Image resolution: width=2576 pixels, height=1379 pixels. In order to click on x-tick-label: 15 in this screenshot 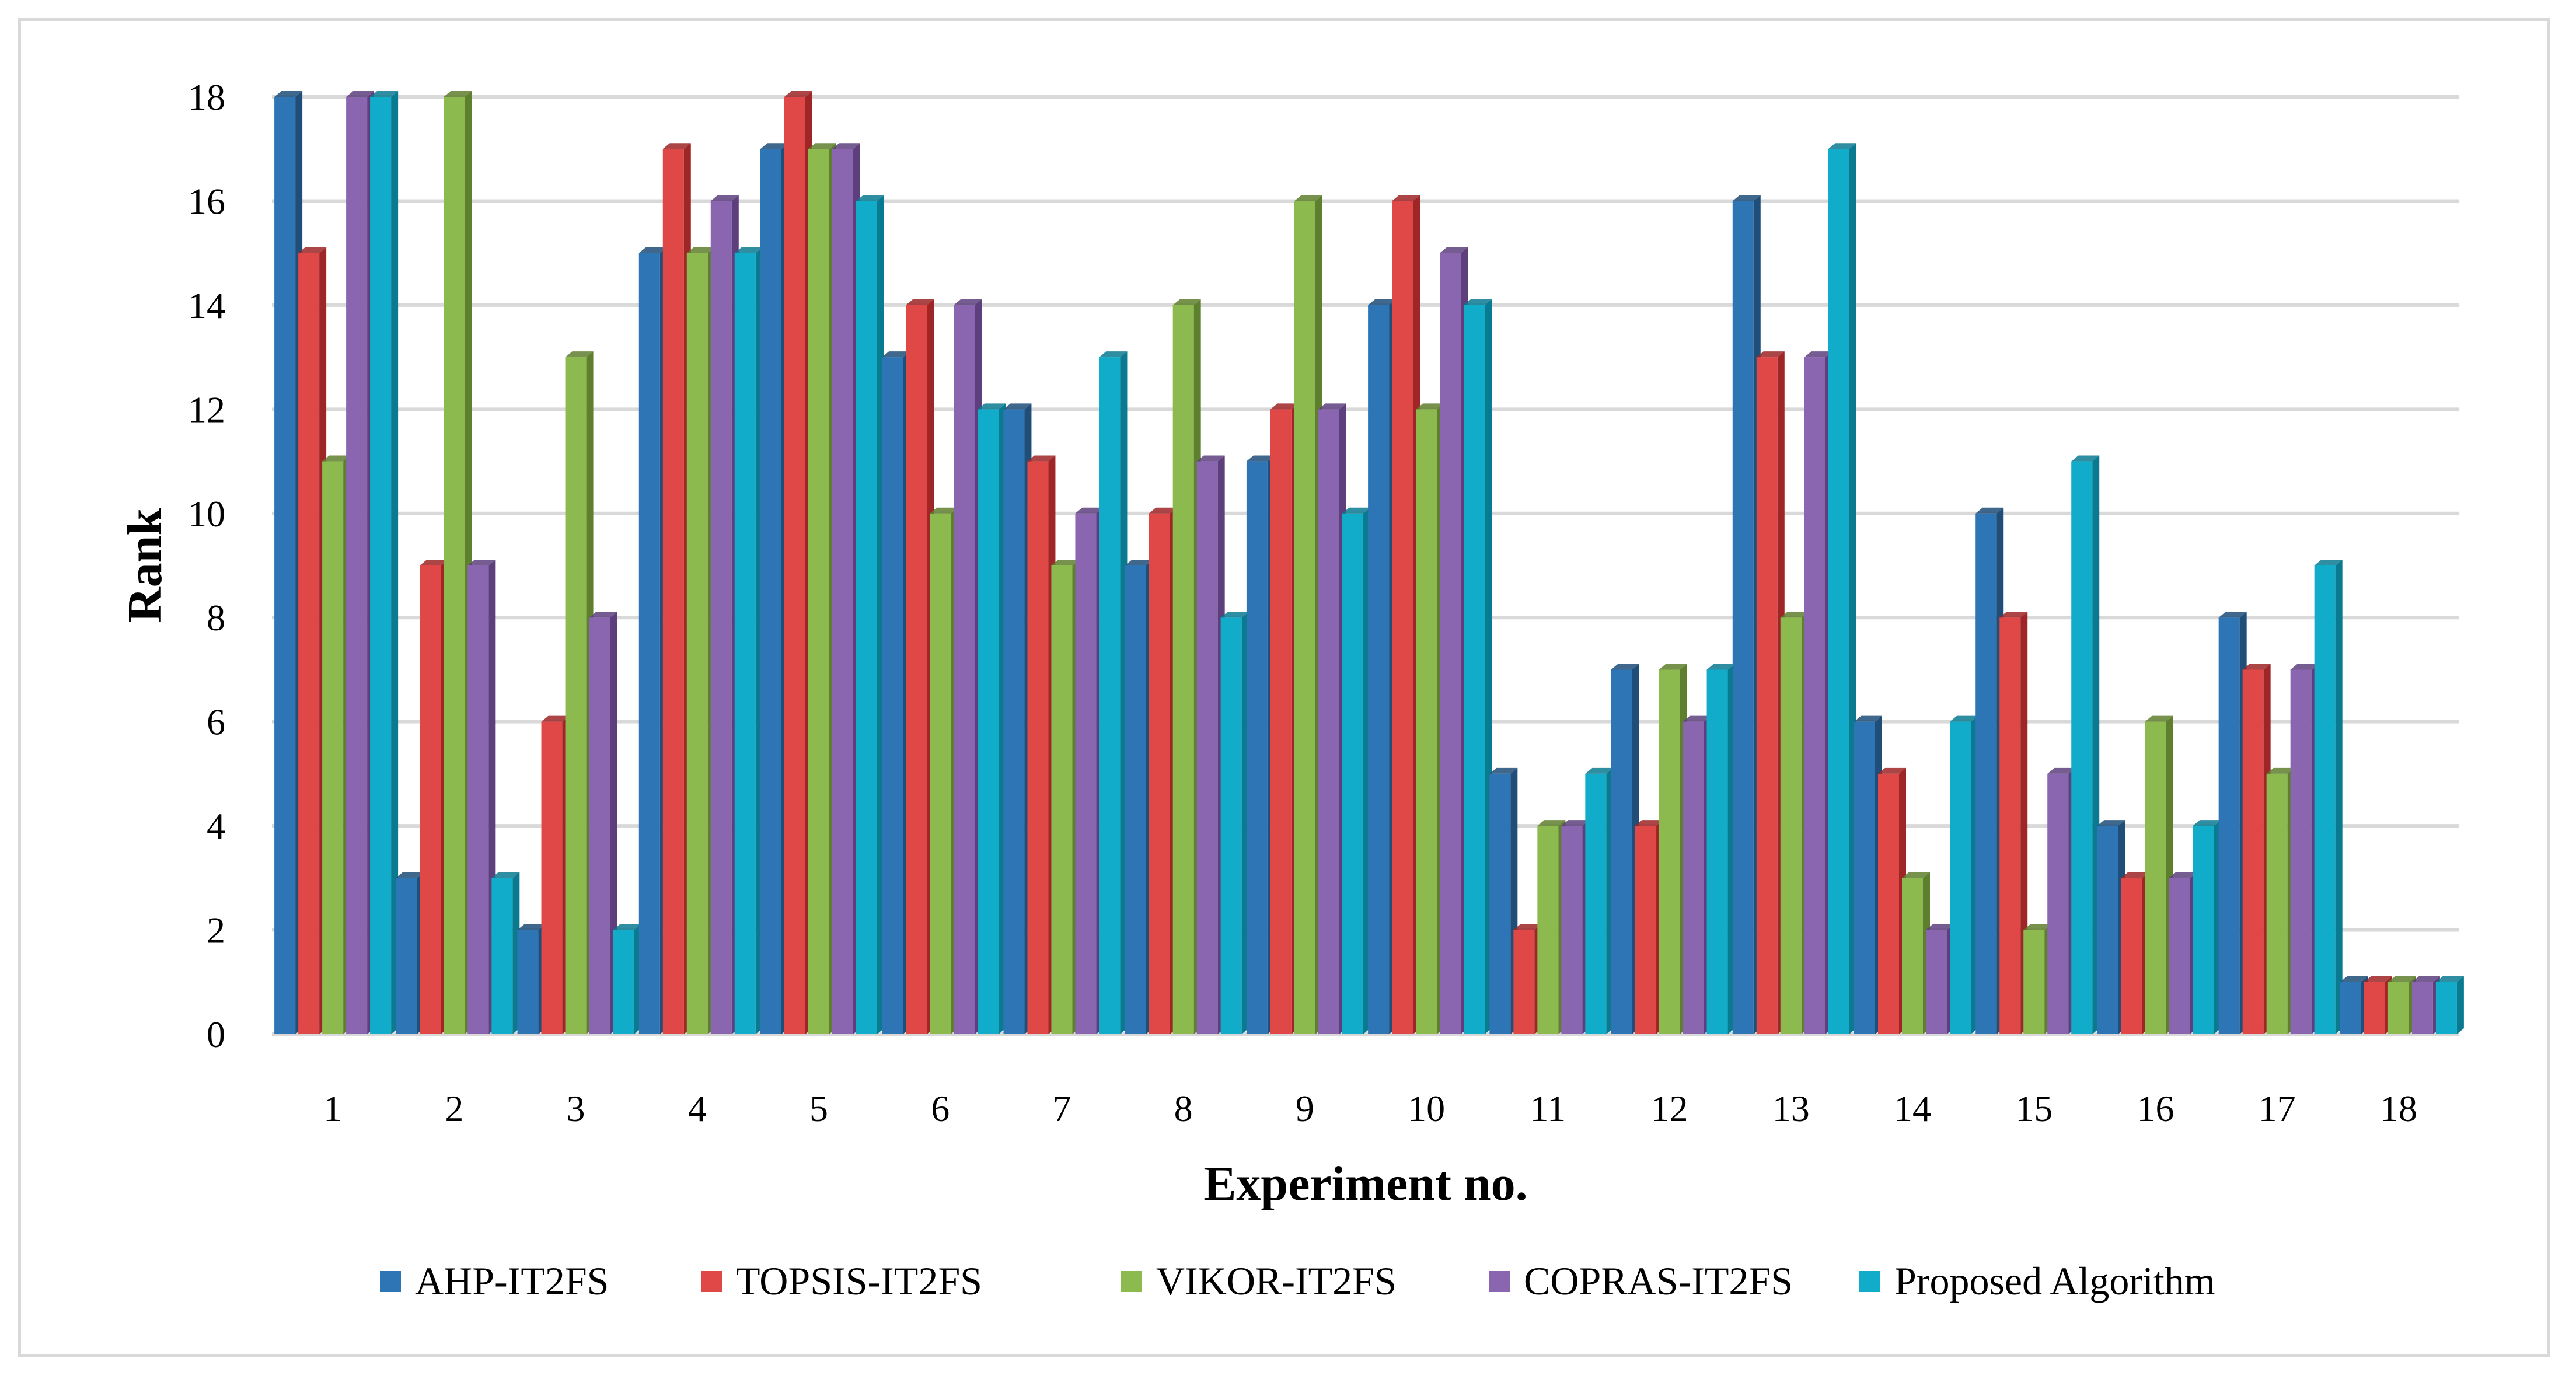, I will do `click(2034, 1108)`.